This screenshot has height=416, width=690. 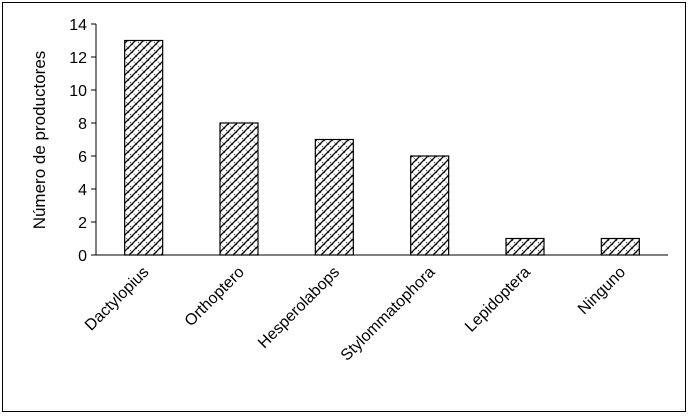 I want to click on bar-orthoptero, so click(x=239, y=189).